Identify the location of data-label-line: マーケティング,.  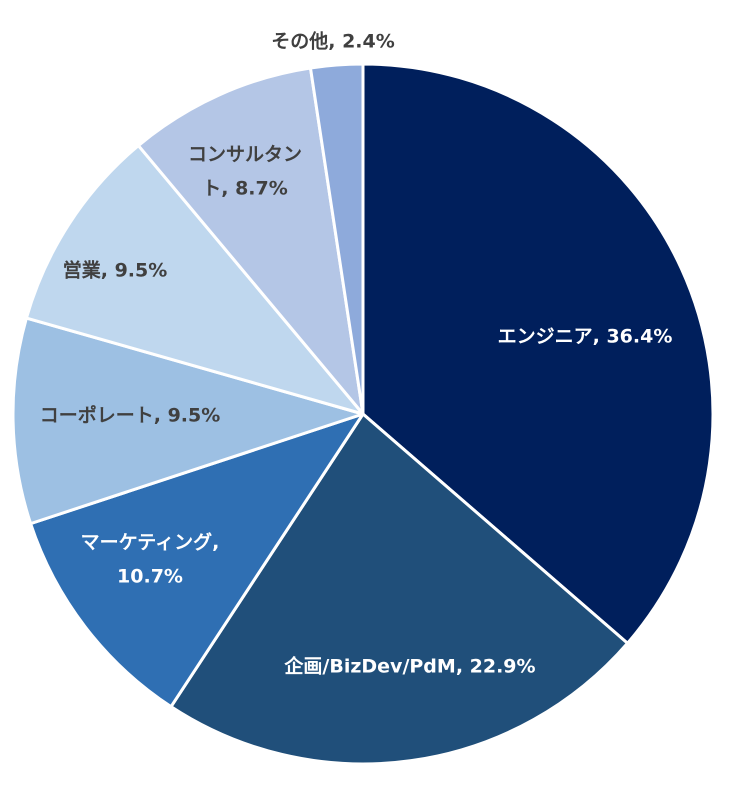
(150, 542).